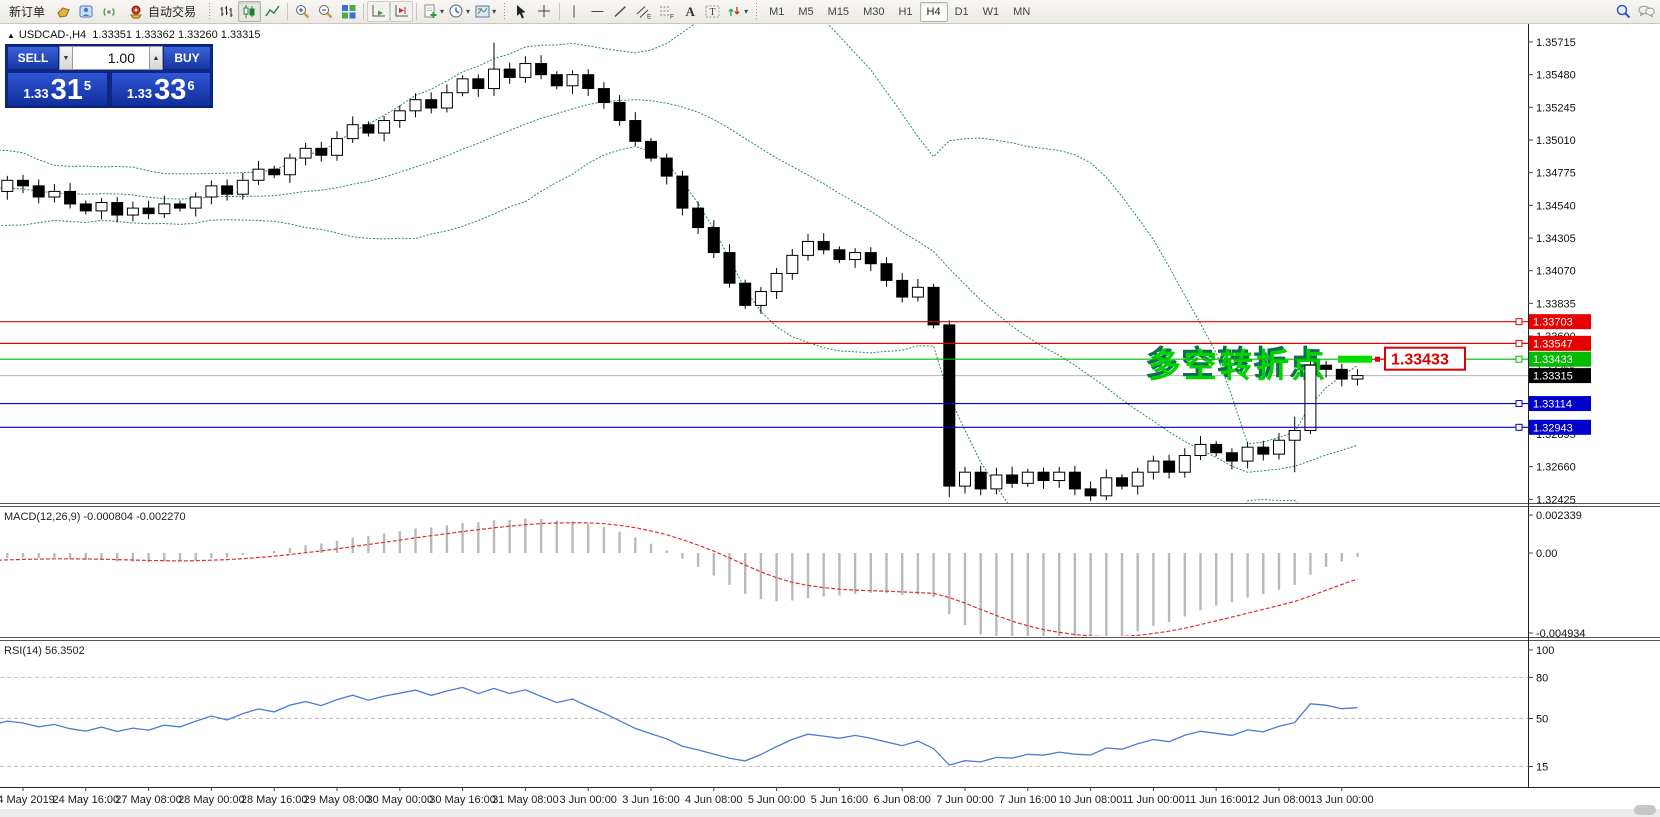 The image size is (1660, 817). I want to click on annotation-marker, so click(1355, 359).